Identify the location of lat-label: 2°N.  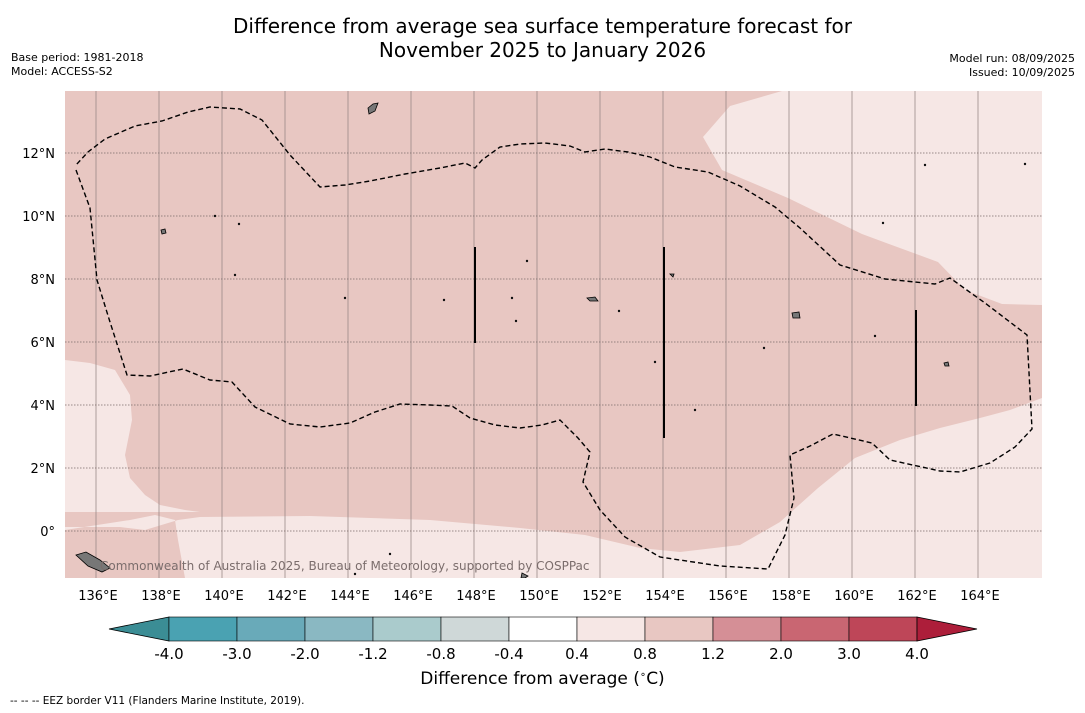
(43, 469).